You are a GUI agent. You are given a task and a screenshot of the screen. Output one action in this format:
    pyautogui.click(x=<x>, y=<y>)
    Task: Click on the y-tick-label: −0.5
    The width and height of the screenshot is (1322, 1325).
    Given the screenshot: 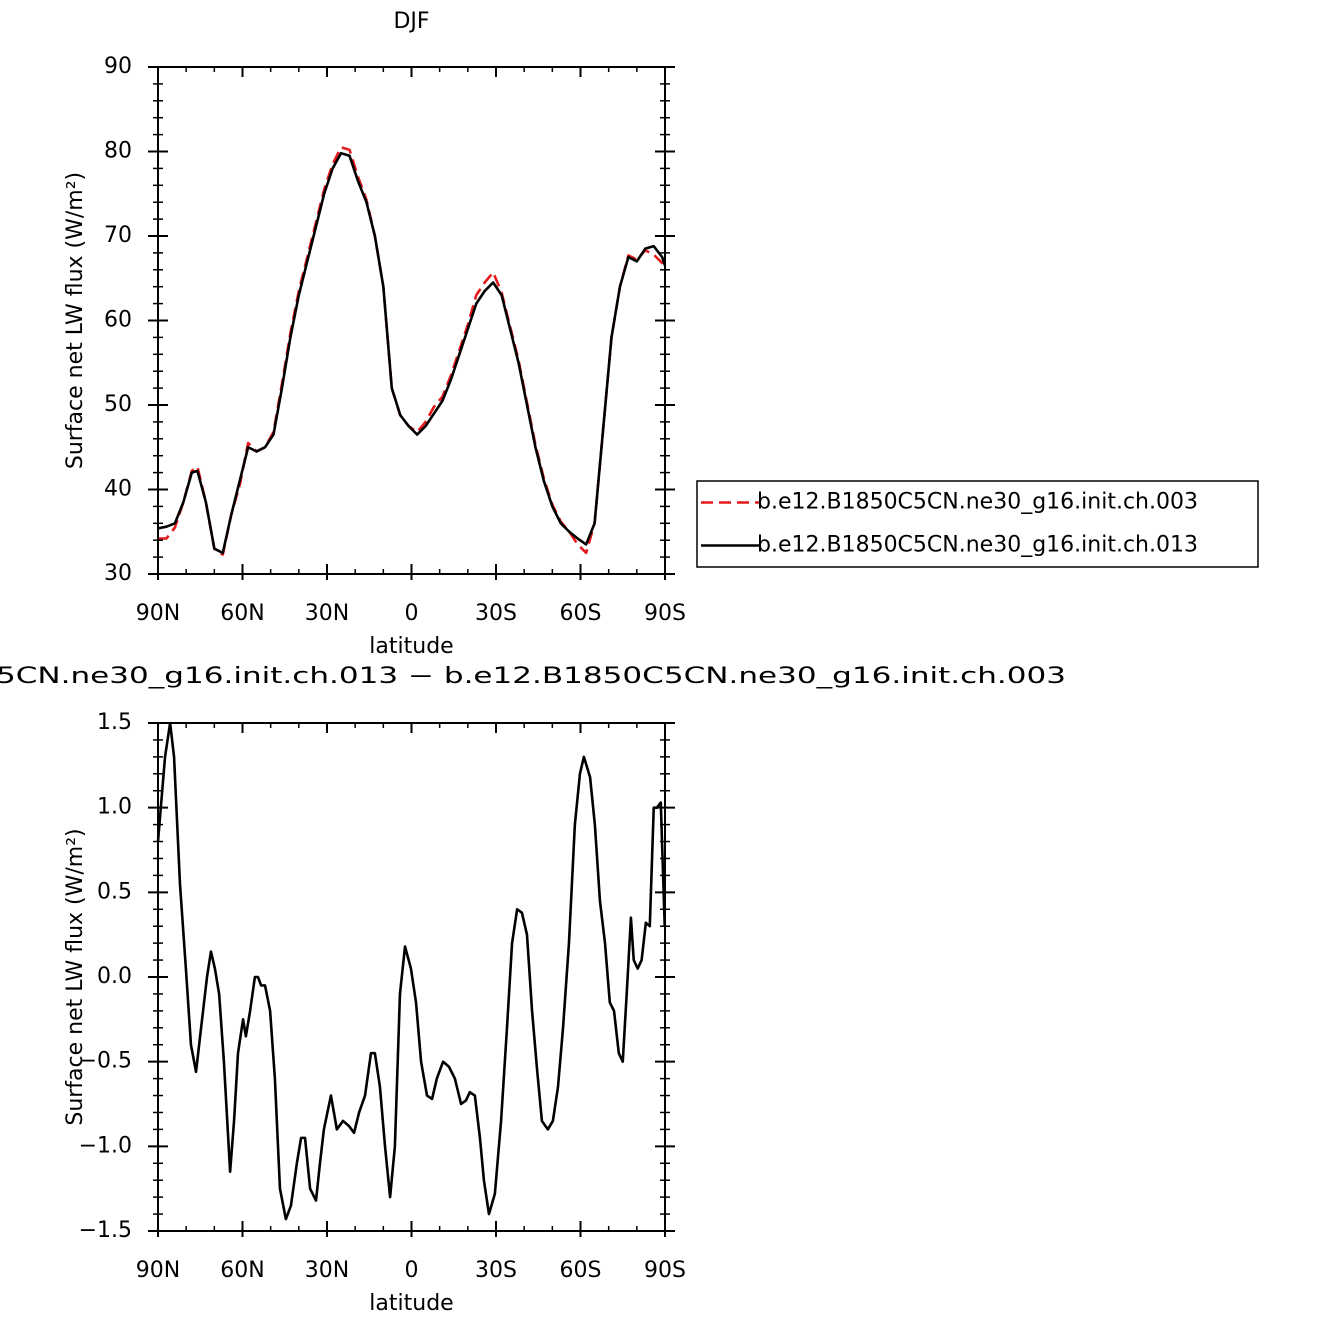 What is the action you would take?
    pyautogui.click(x=105, y=1061)
    